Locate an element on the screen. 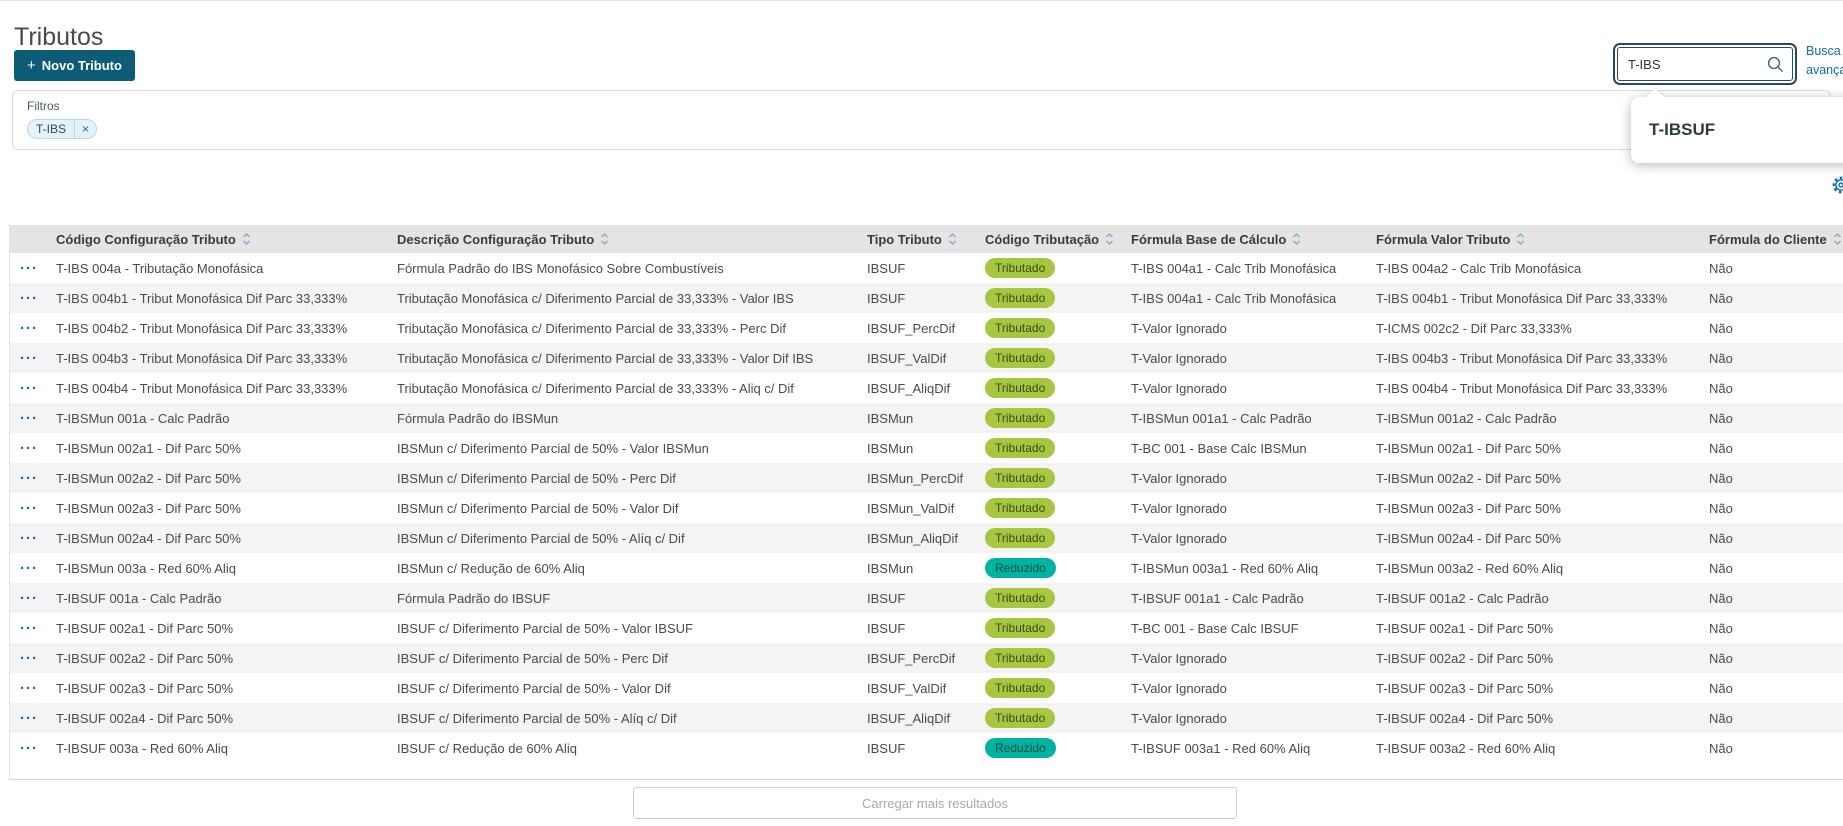 This screenshot has height=826, width=1843. cell-formula_valor: T-IBSMun 003a2 - Red 60% Aliq is located at coordinates (1470, 568).